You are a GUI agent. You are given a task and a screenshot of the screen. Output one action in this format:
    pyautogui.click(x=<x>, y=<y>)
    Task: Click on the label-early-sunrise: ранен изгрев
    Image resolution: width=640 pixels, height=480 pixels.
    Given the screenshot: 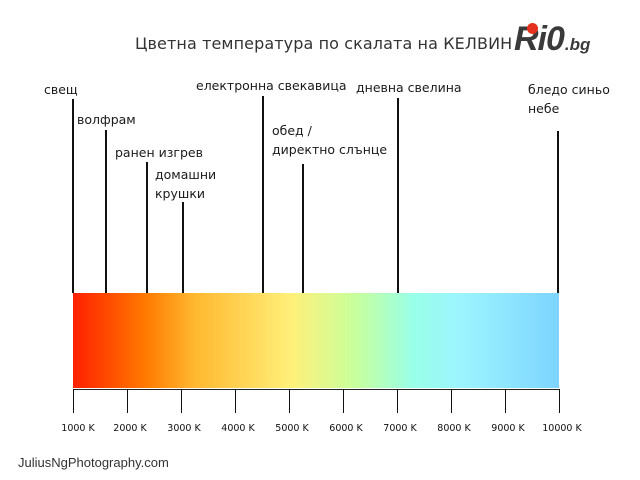 What is the action you would take?
    pyautogui.click(x=159, y=152)
    